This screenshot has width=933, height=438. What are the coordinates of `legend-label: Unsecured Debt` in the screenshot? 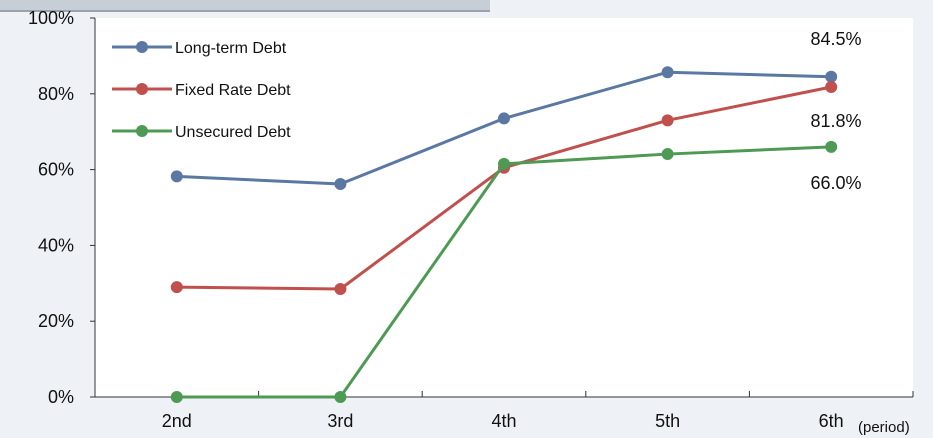 It's located at (233, 132).